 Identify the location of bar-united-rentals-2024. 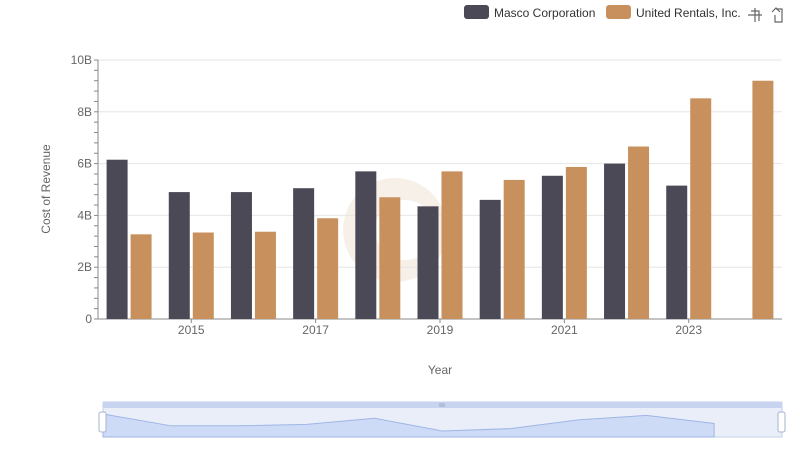
(763, 199).